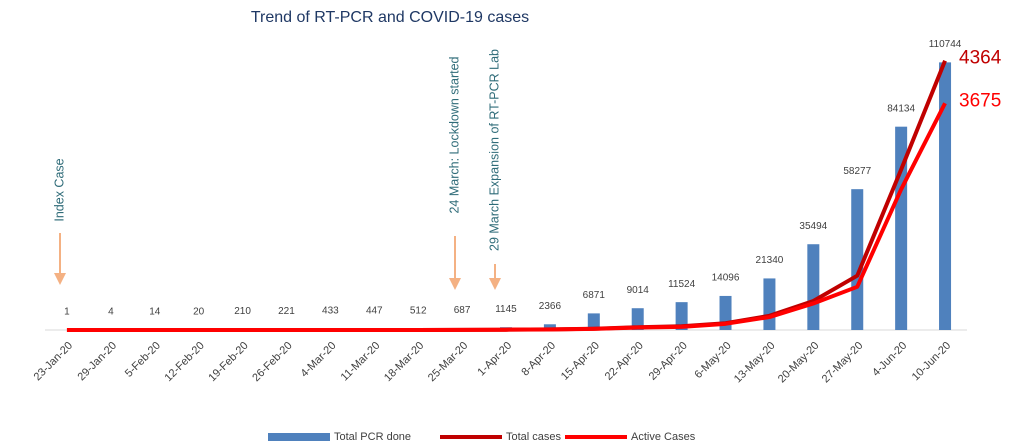 The width and height of the screenshot is (1026, 446). Describe the element at coordinates (319, 360) in the screenshot. I see `x-tick-label: 4-Mar-20` at that location.